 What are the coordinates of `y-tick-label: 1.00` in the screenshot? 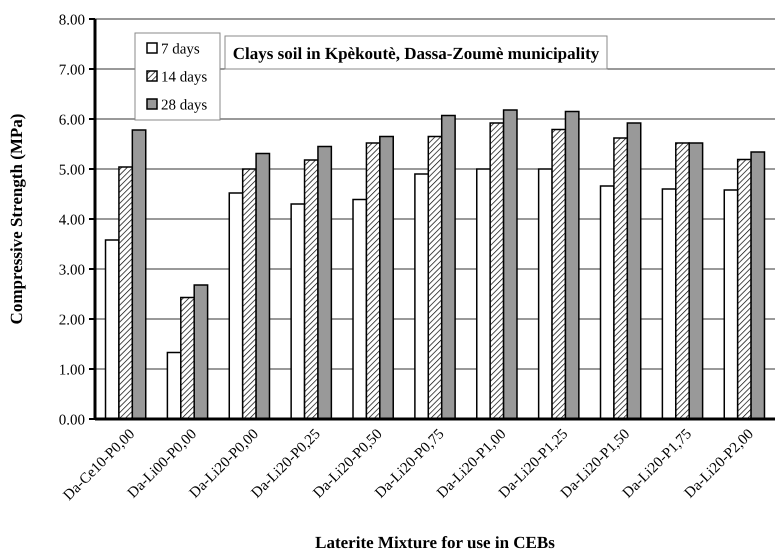 It's located at (71, 370).